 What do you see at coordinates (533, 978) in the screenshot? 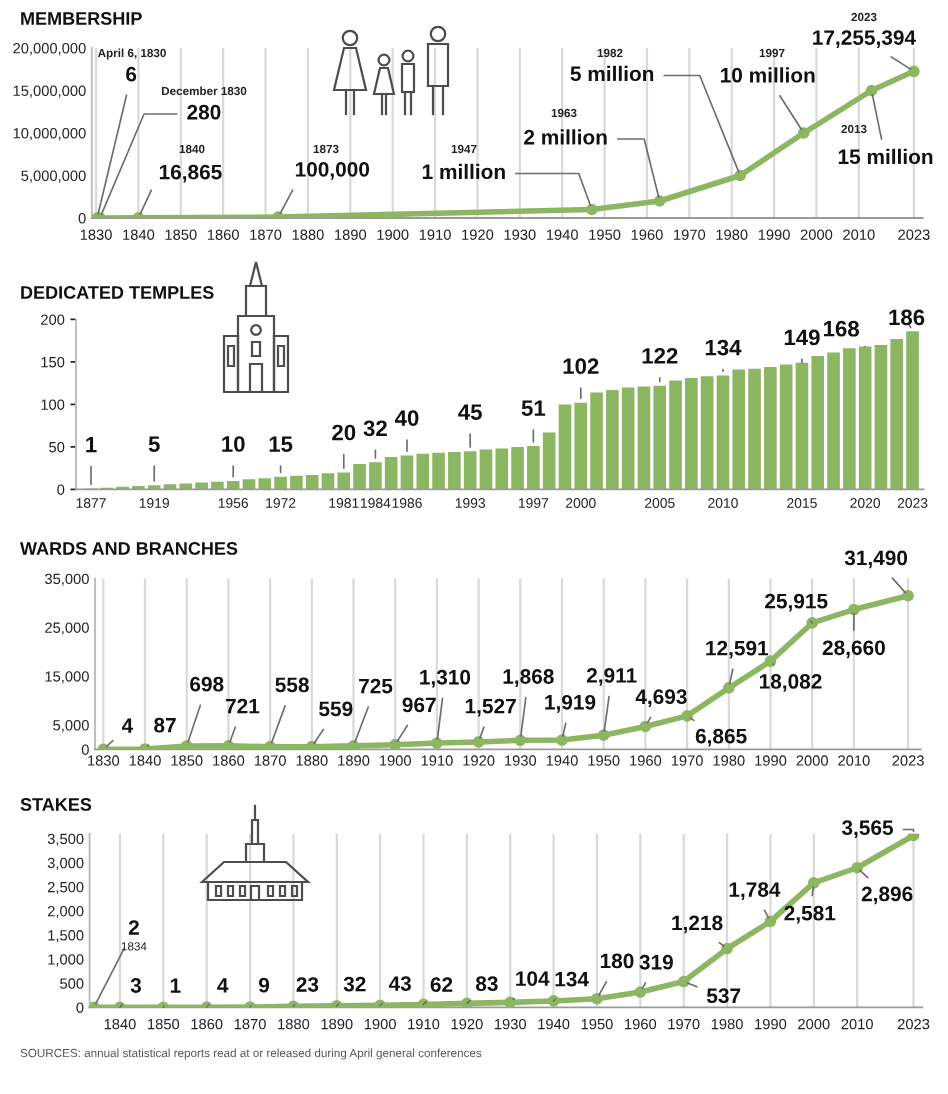
I see `data-label: 104` at bounding box center [533, 978].